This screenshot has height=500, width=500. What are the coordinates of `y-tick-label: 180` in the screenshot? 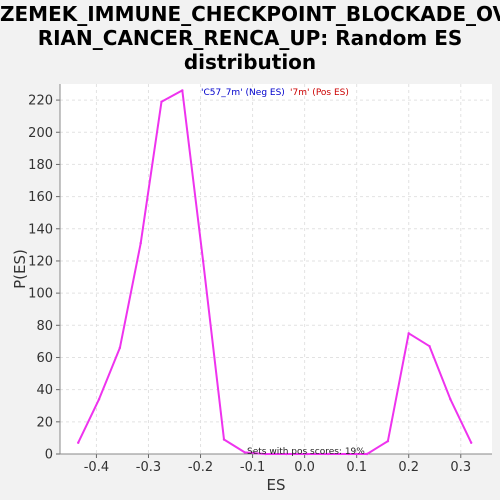 It's located at (40, 165).